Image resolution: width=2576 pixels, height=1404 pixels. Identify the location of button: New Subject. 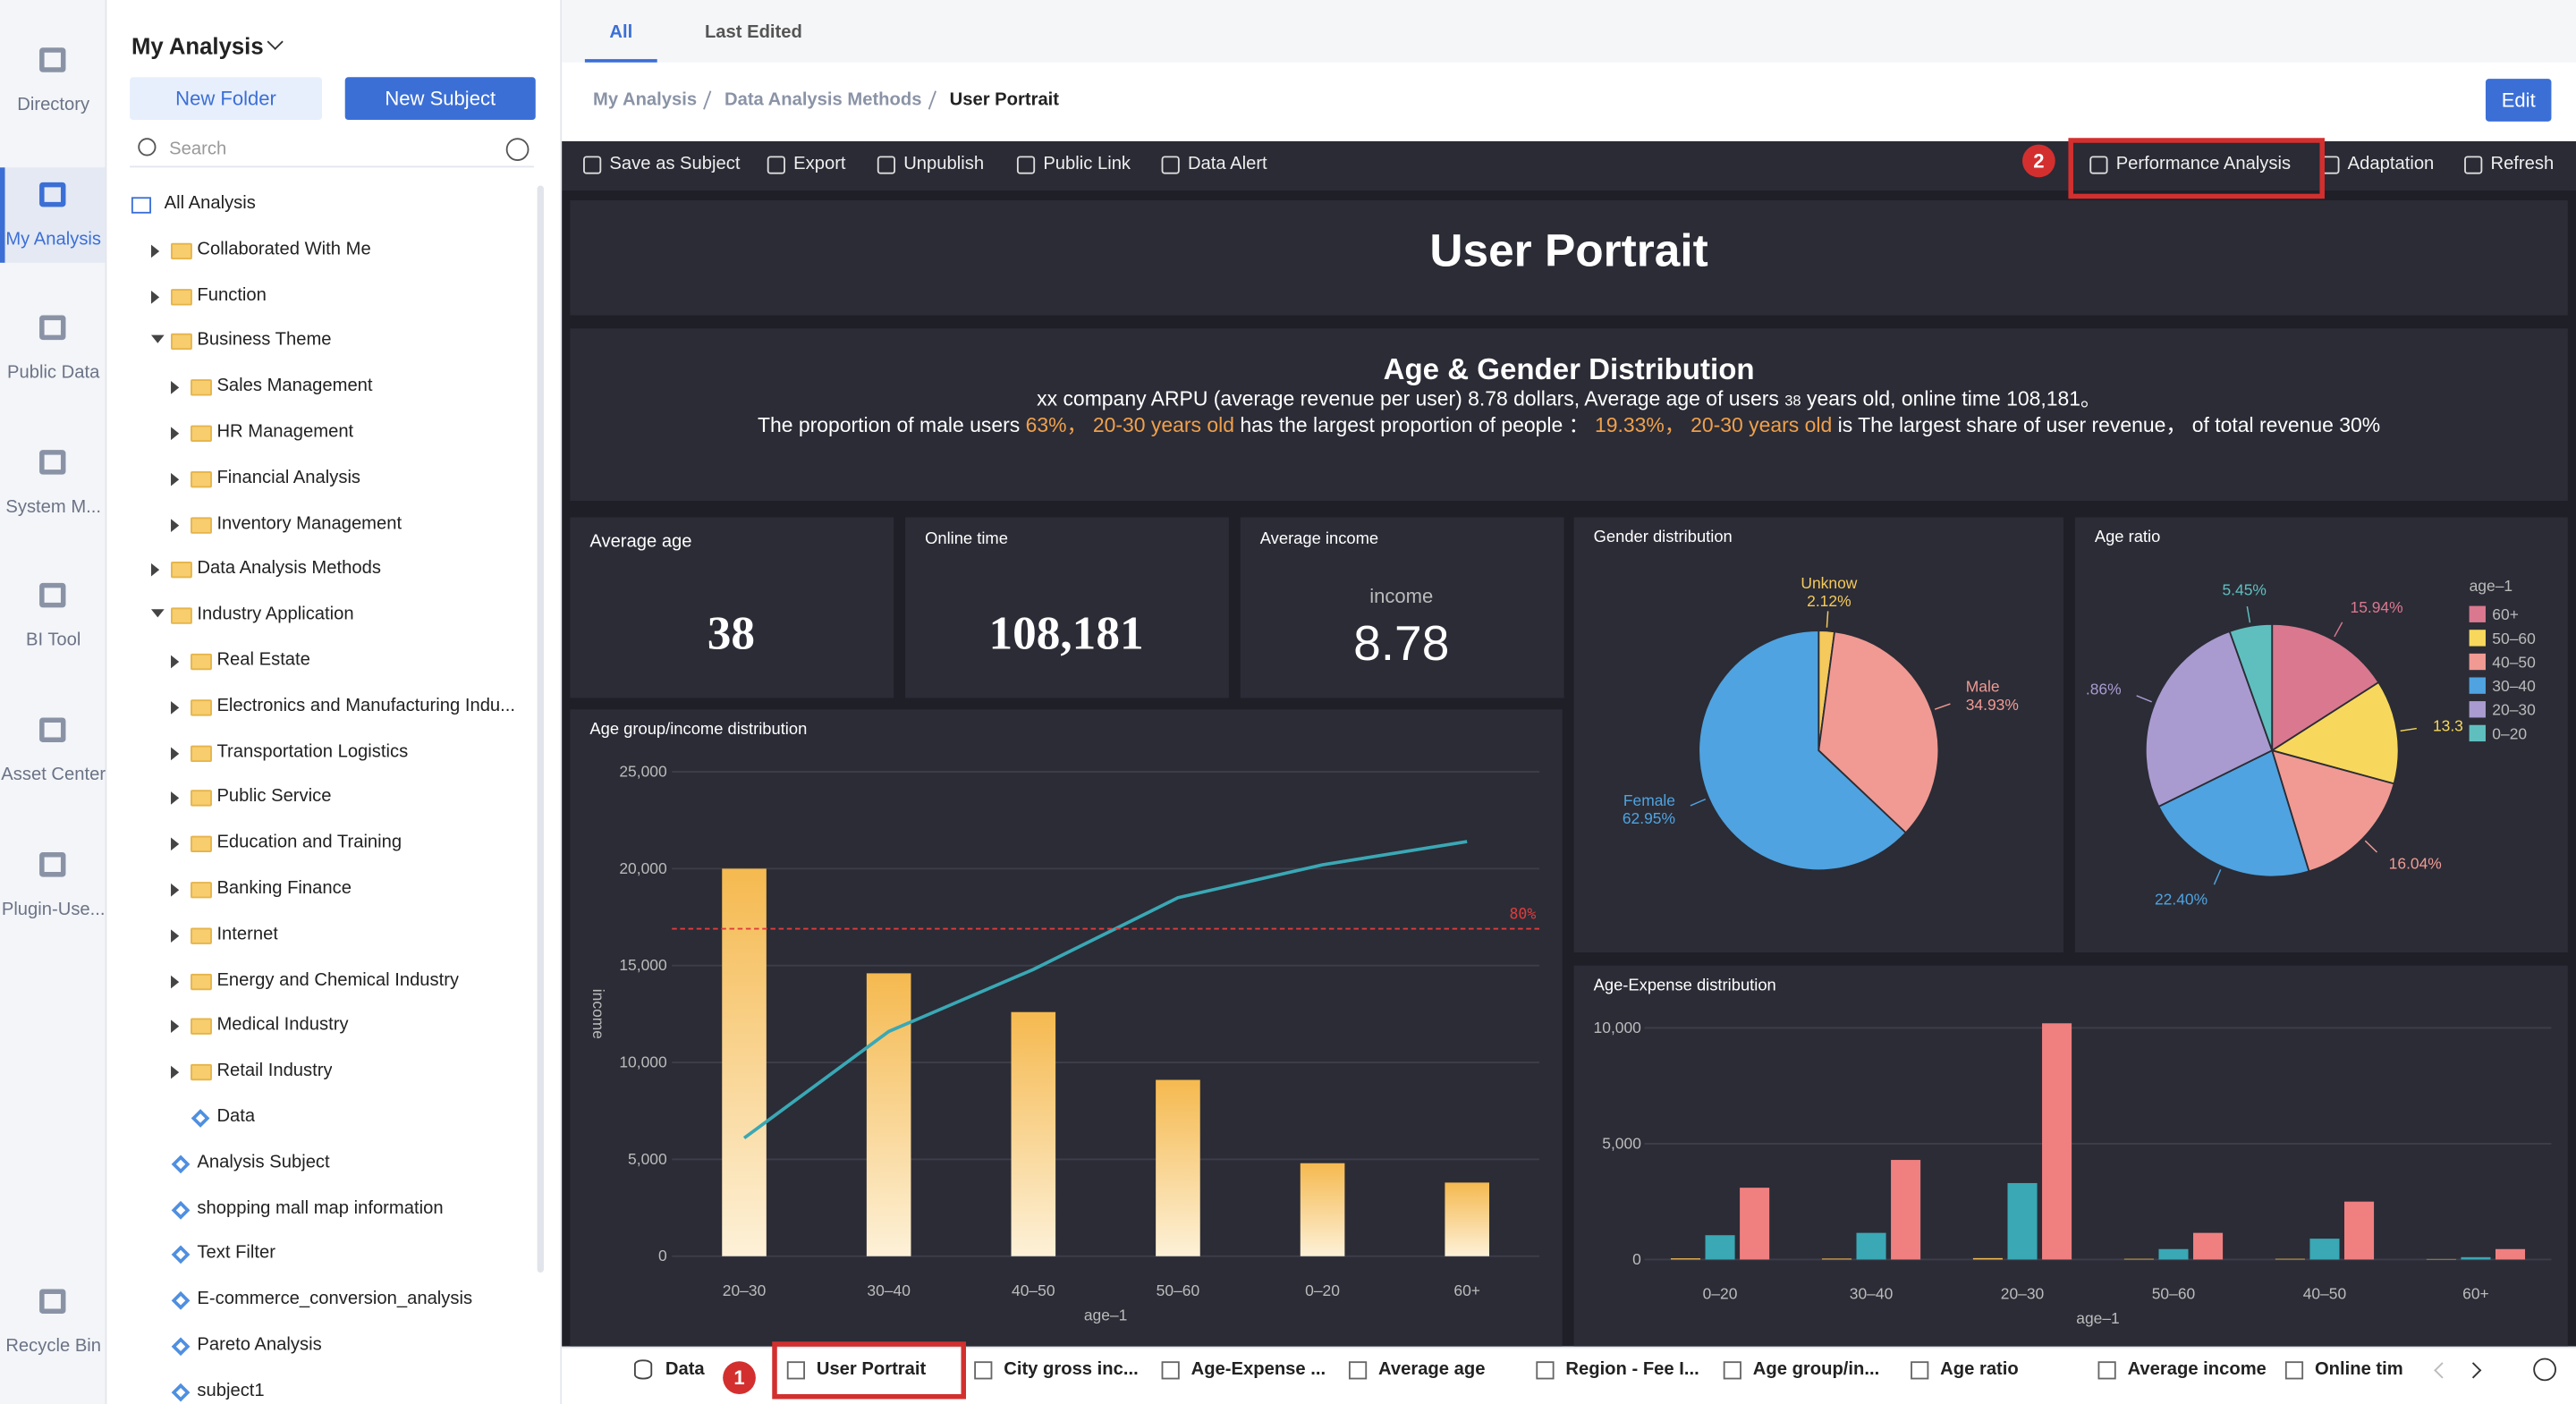
(440, 99).